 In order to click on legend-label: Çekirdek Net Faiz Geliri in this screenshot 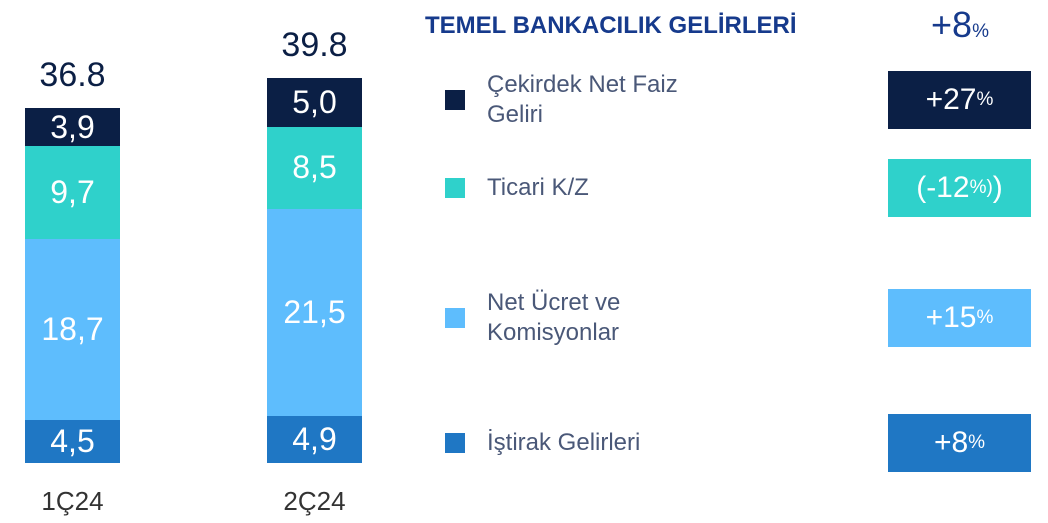, I will do `click(582, 99)`.